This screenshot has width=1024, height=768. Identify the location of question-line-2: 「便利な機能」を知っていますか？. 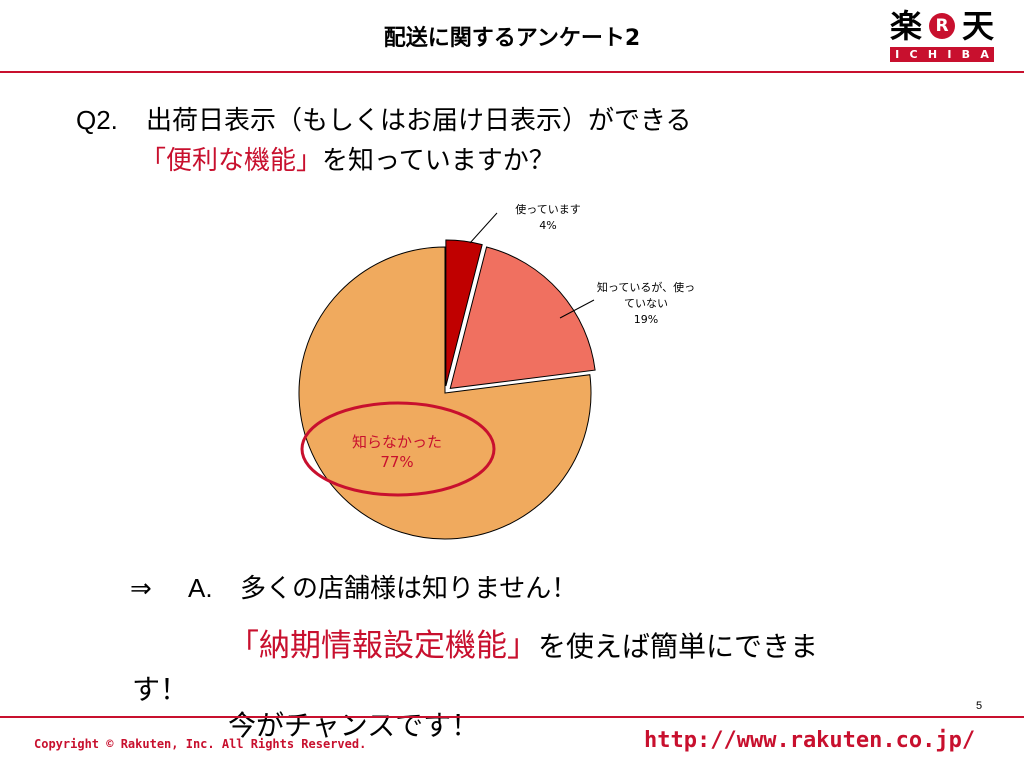
(347, 158).